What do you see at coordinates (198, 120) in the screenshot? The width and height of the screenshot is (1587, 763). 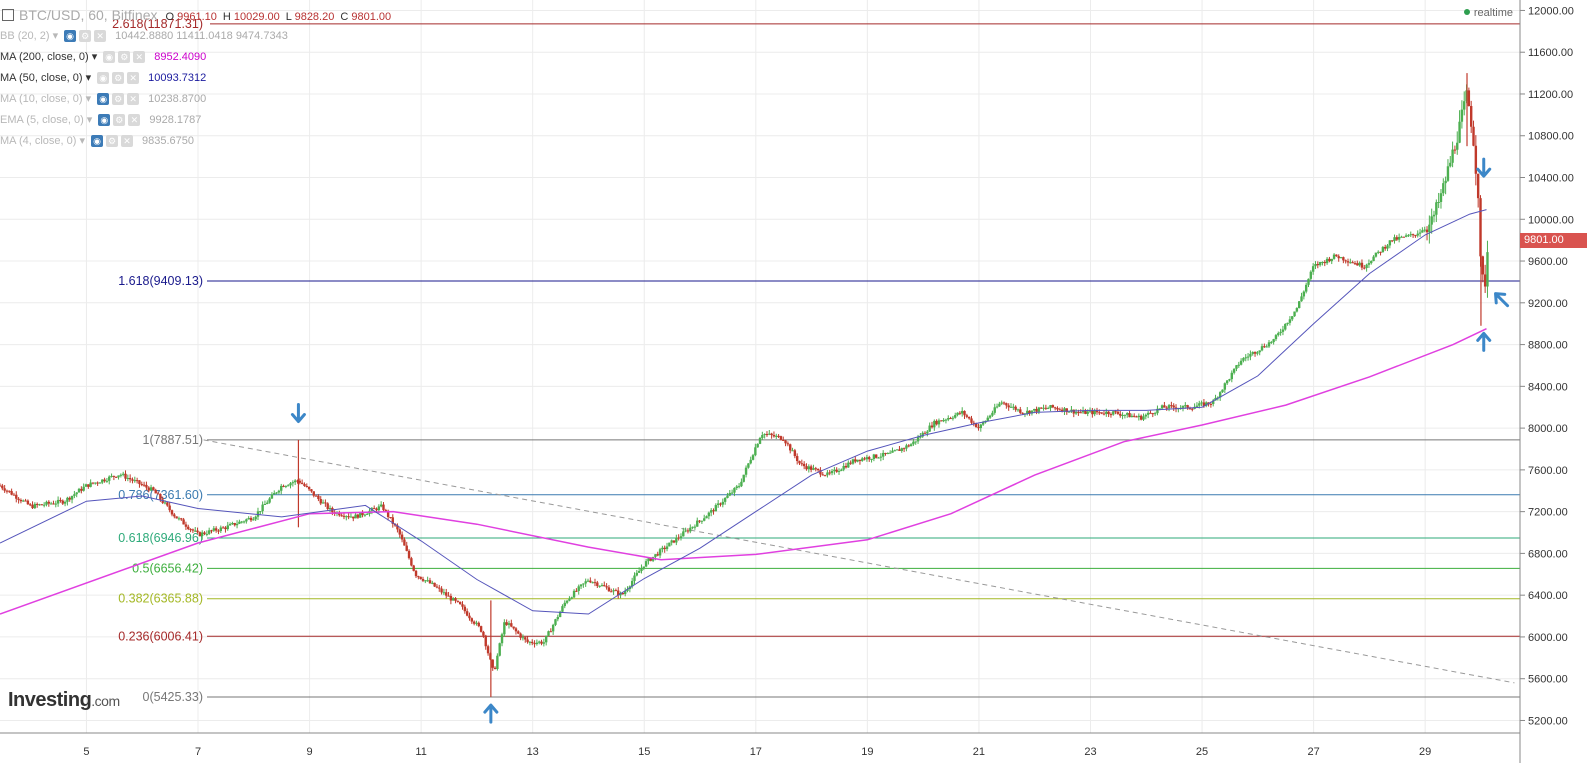 I see `indicator-row: EMA (5, close, 0) ▾ ◉ ⚙ ✕ 9928.1787` at bounding box center [198, 120].